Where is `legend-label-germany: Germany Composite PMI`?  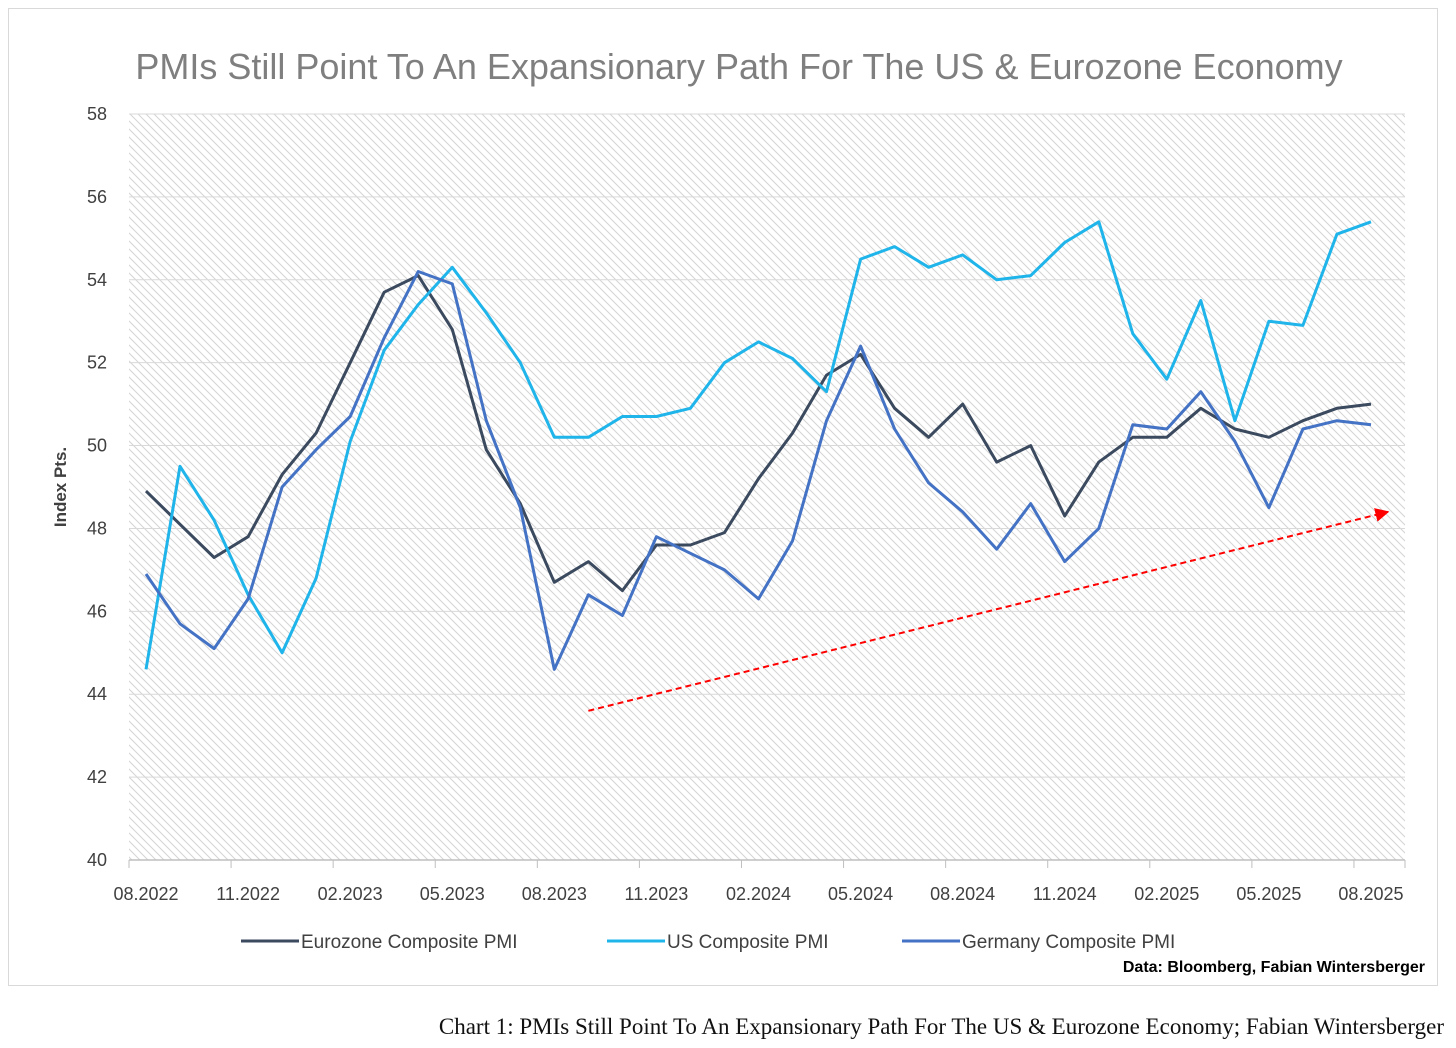 legend-label-germany: Germany Composite PMI is located at coordinates (1068, 942).